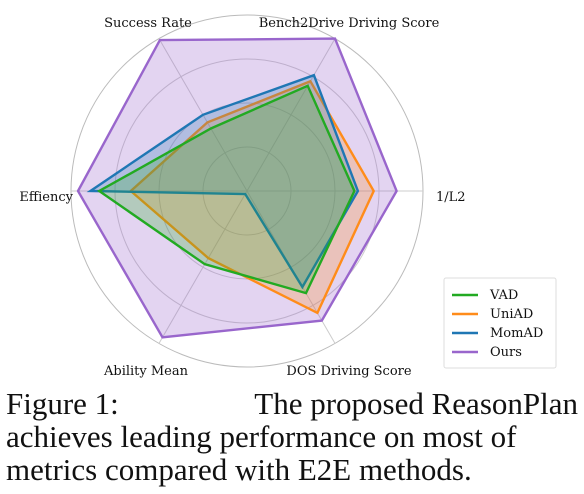 Image resolution: width=584 pixels, height=494 pixels. What do you see at coordinates (148, 23) in the screenshot?
I see `axis-label-success-rate: Success Rate` at bounding box center [148, 23].